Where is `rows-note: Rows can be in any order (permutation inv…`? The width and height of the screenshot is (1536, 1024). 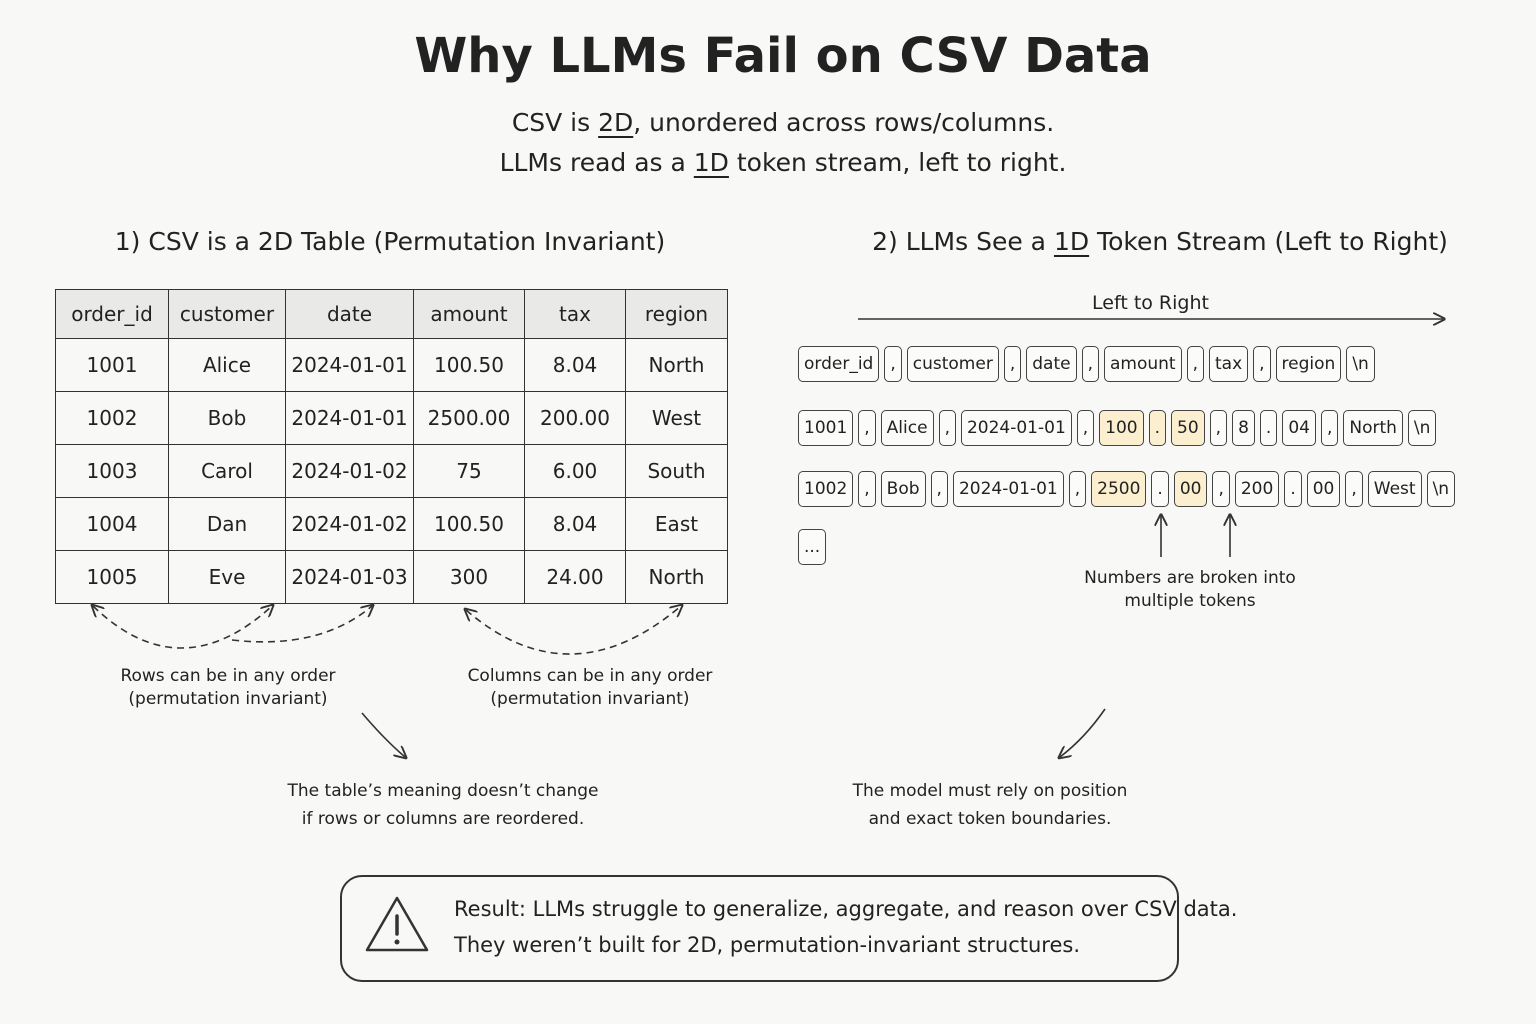 rows-note: Rows can be in any order (permutation inv… is located at coordinates (228, 688).